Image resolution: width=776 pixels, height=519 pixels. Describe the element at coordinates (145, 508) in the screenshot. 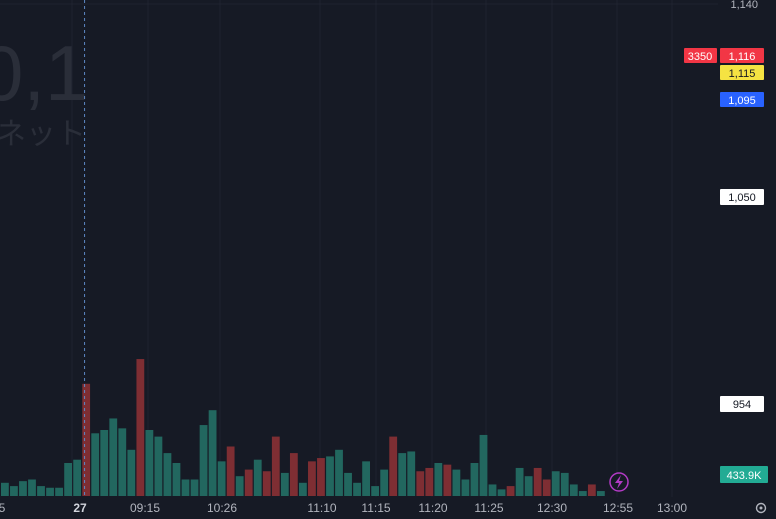

I see `x-tick-label: 09:15` at that location.